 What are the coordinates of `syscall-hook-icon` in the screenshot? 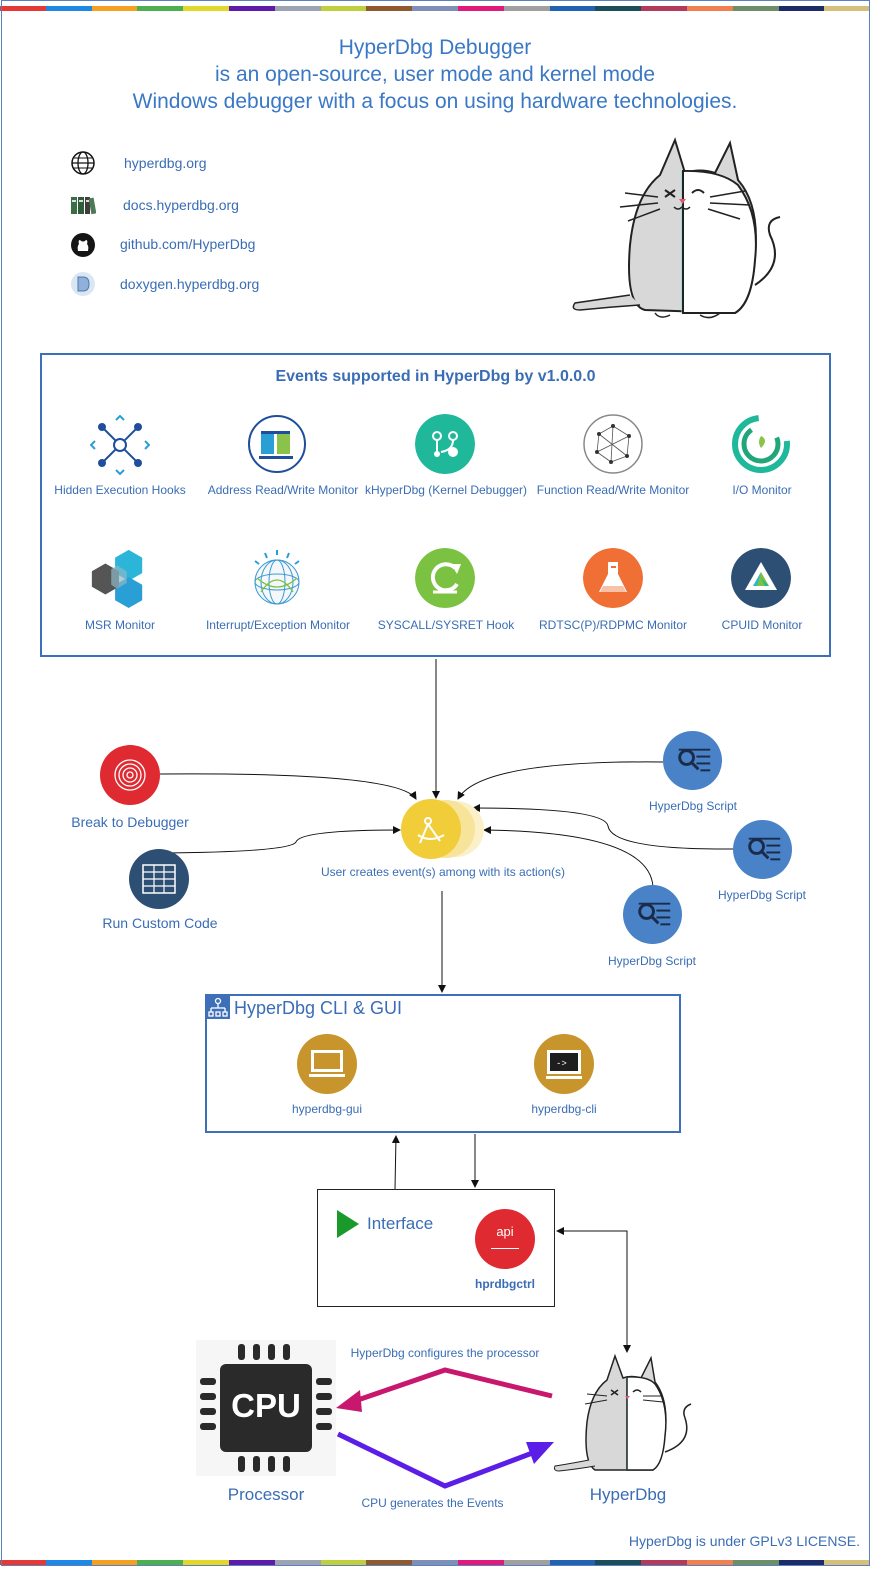 It's located at (445, 578).